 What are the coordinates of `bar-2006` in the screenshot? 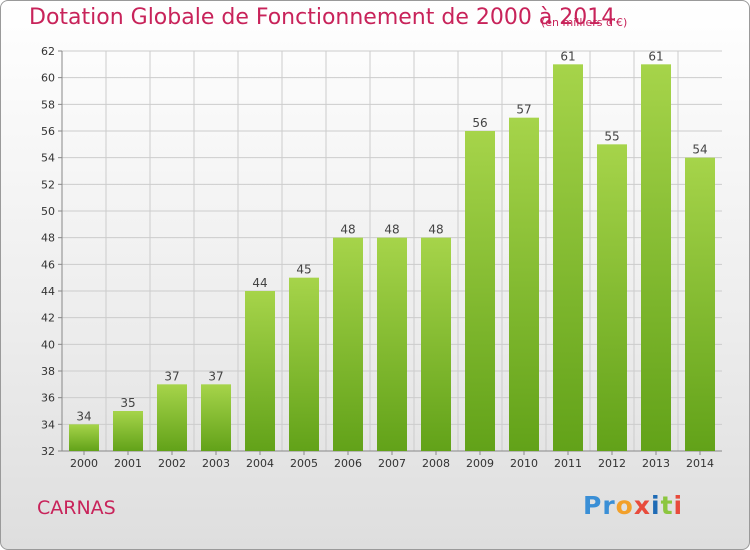 It's located at (348, 344).